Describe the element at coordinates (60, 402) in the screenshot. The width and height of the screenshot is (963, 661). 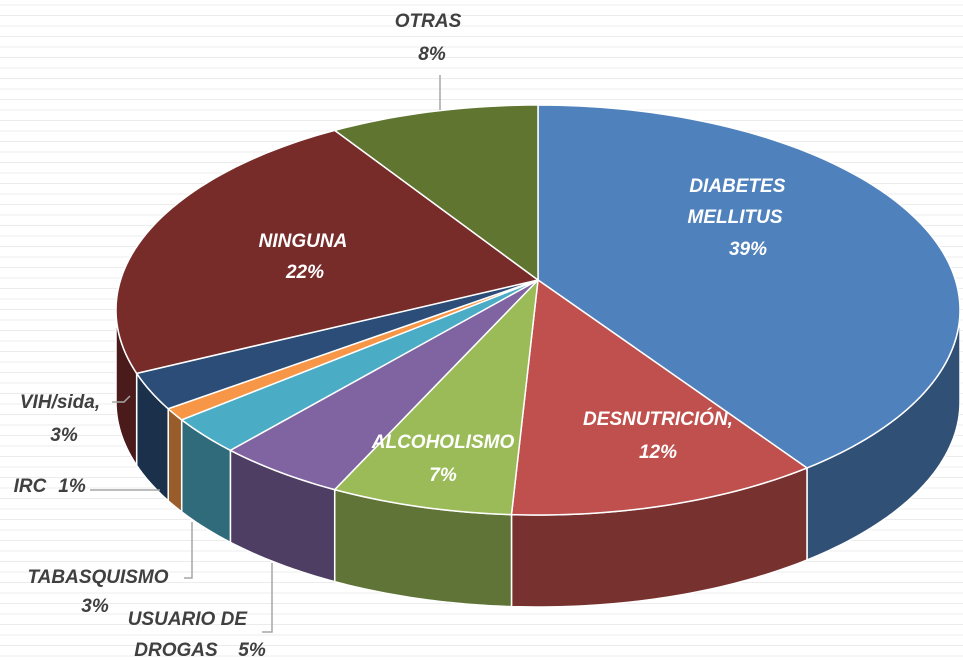
I see `category-label: VIH/sida,` at that location.